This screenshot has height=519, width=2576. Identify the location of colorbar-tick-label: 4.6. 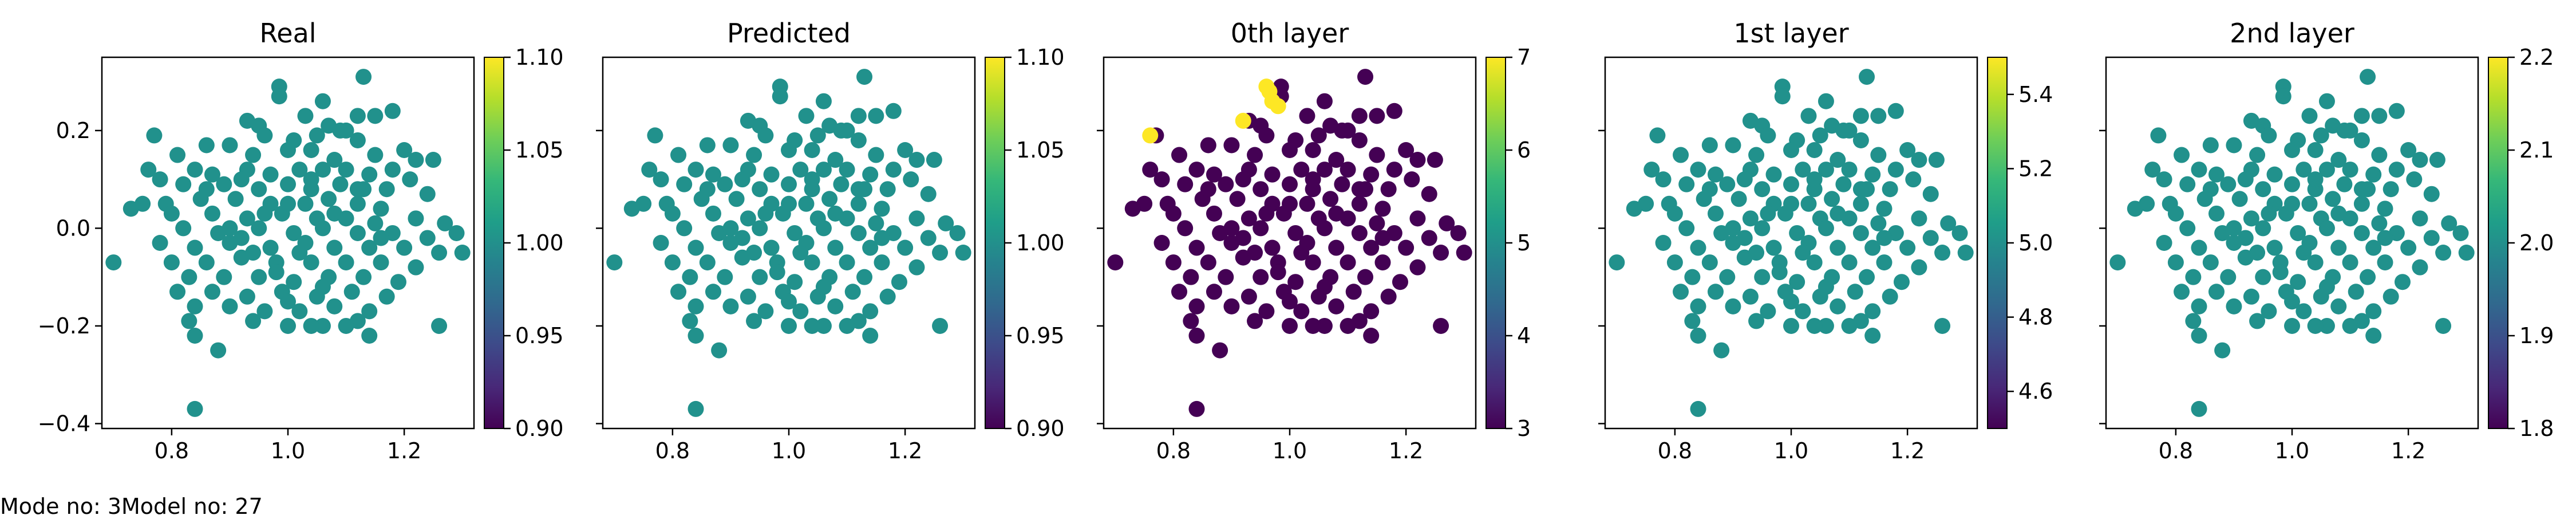
(2035, 391).